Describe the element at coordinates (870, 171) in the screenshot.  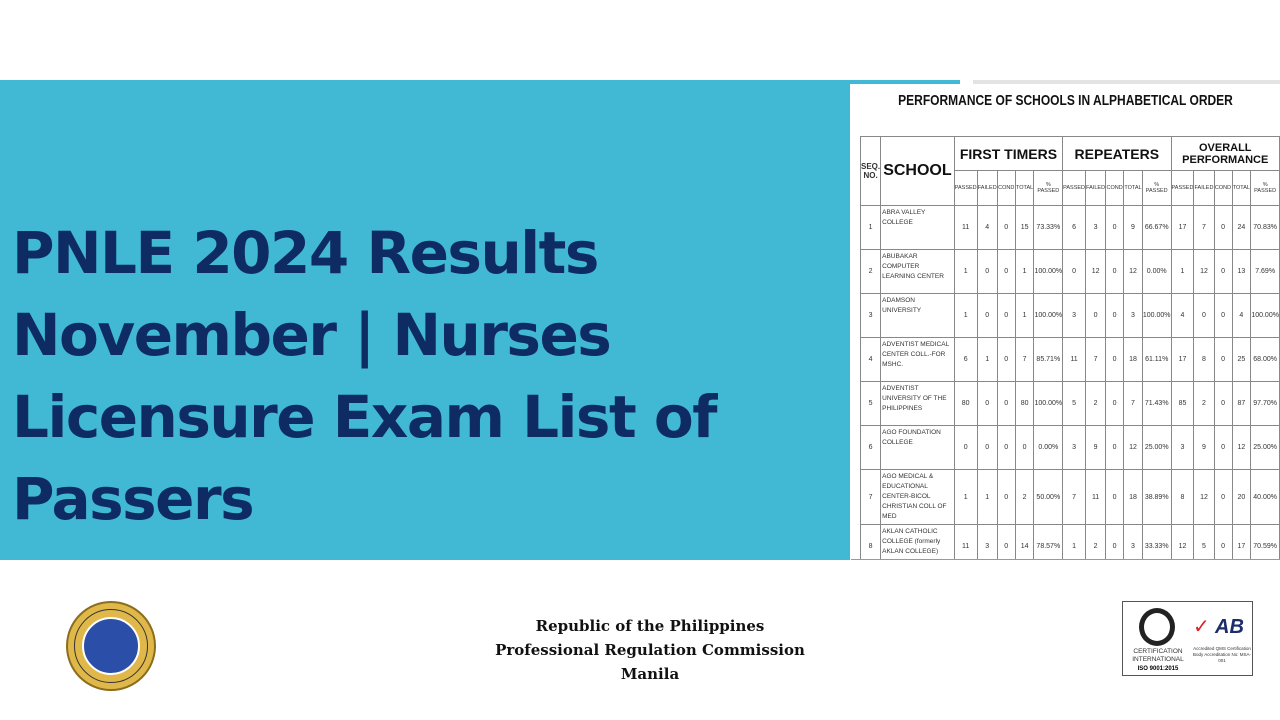
I see `seq-header: SEQ. NO.` at that location.